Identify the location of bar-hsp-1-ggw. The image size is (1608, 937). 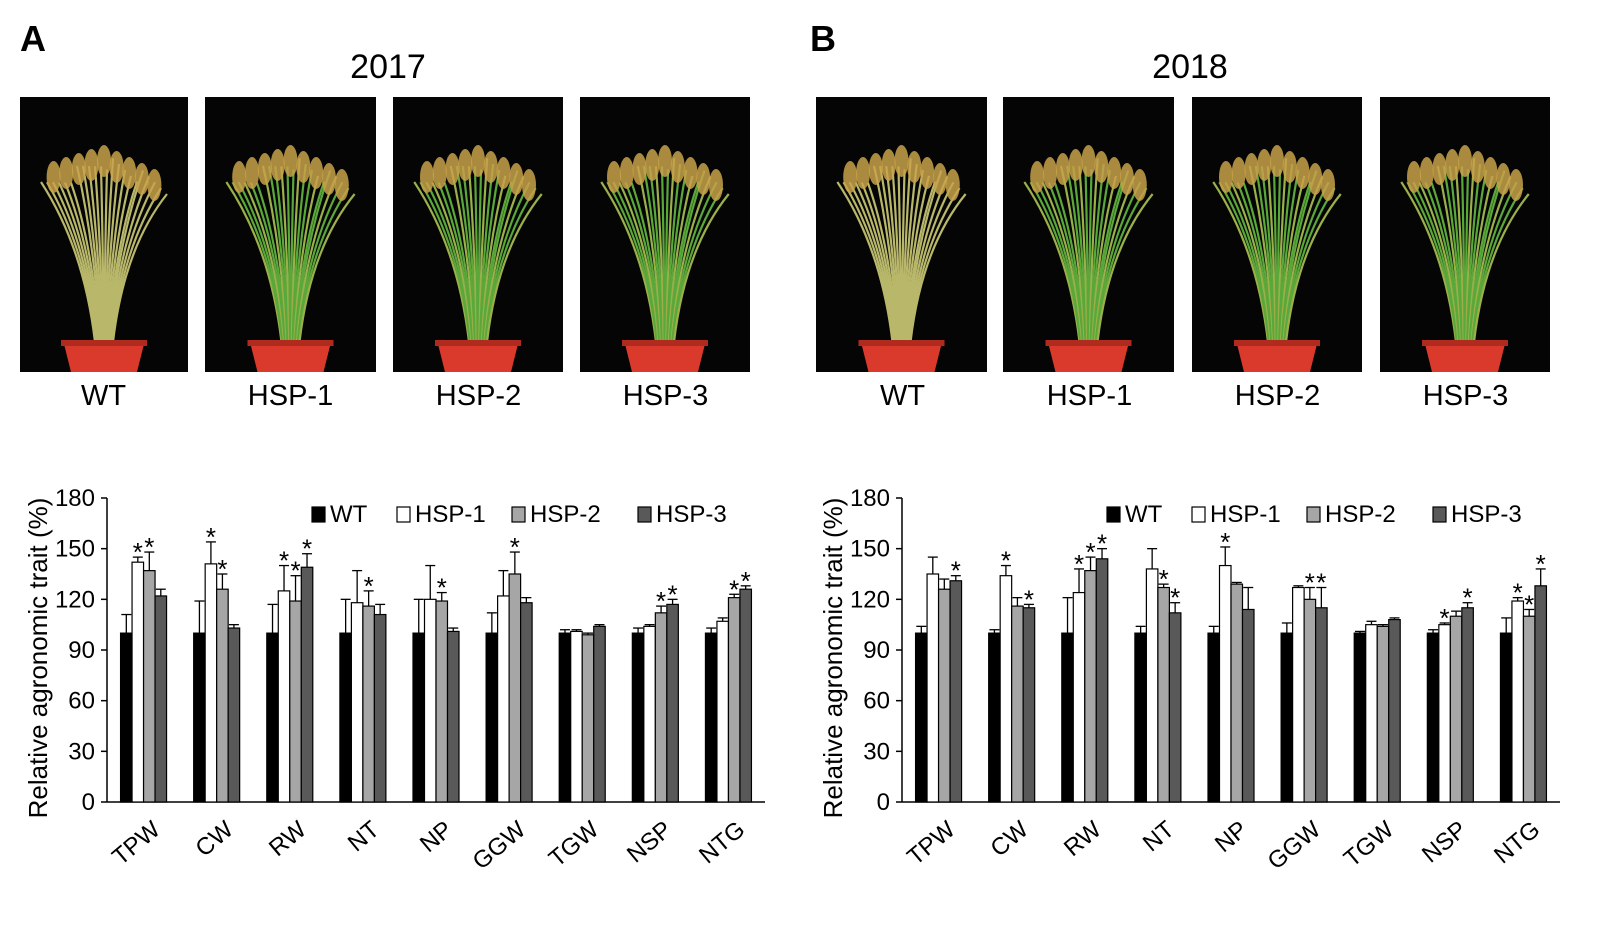
(503, 699).